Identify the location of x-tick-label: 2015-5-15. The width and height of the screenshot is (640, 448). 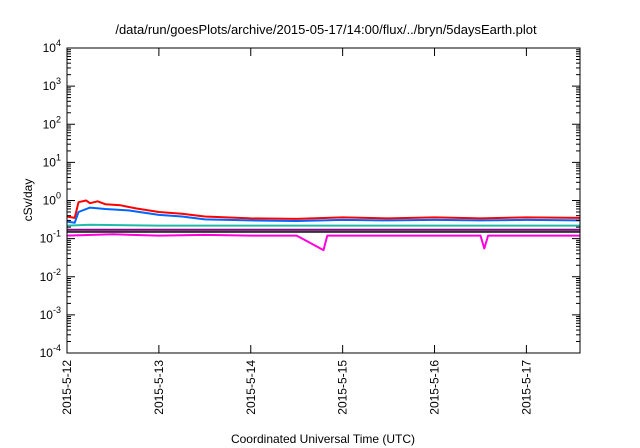
(343, 387).